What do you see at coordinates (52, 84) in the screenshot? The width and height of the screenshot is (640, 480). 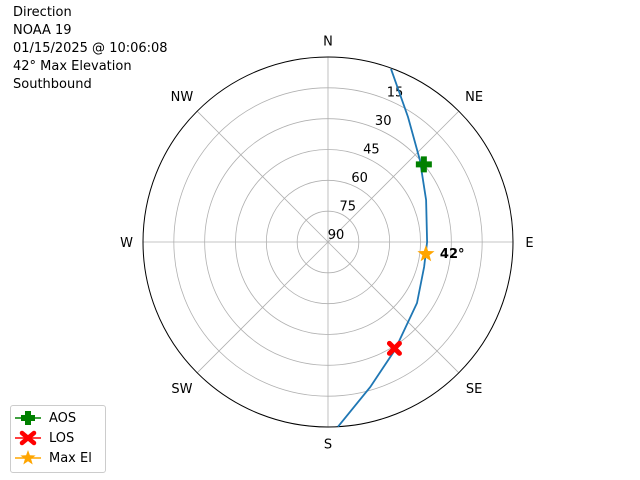 I see `title-line: Southbound` at bounding box center [52, 84].